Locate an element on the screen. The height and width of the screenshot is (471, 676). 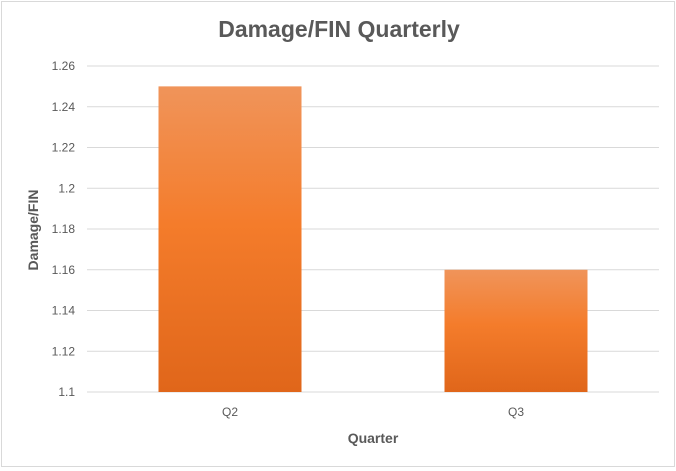
chart-title: Damage/FIN Quarterly is located at coordinates (339, 29).